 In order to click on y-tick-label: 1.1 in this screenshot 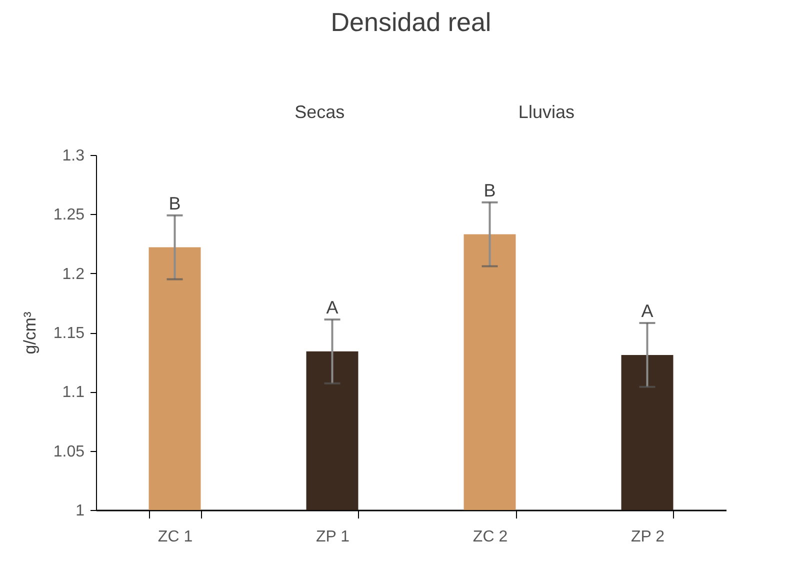, I will do `click(73, 393)`.